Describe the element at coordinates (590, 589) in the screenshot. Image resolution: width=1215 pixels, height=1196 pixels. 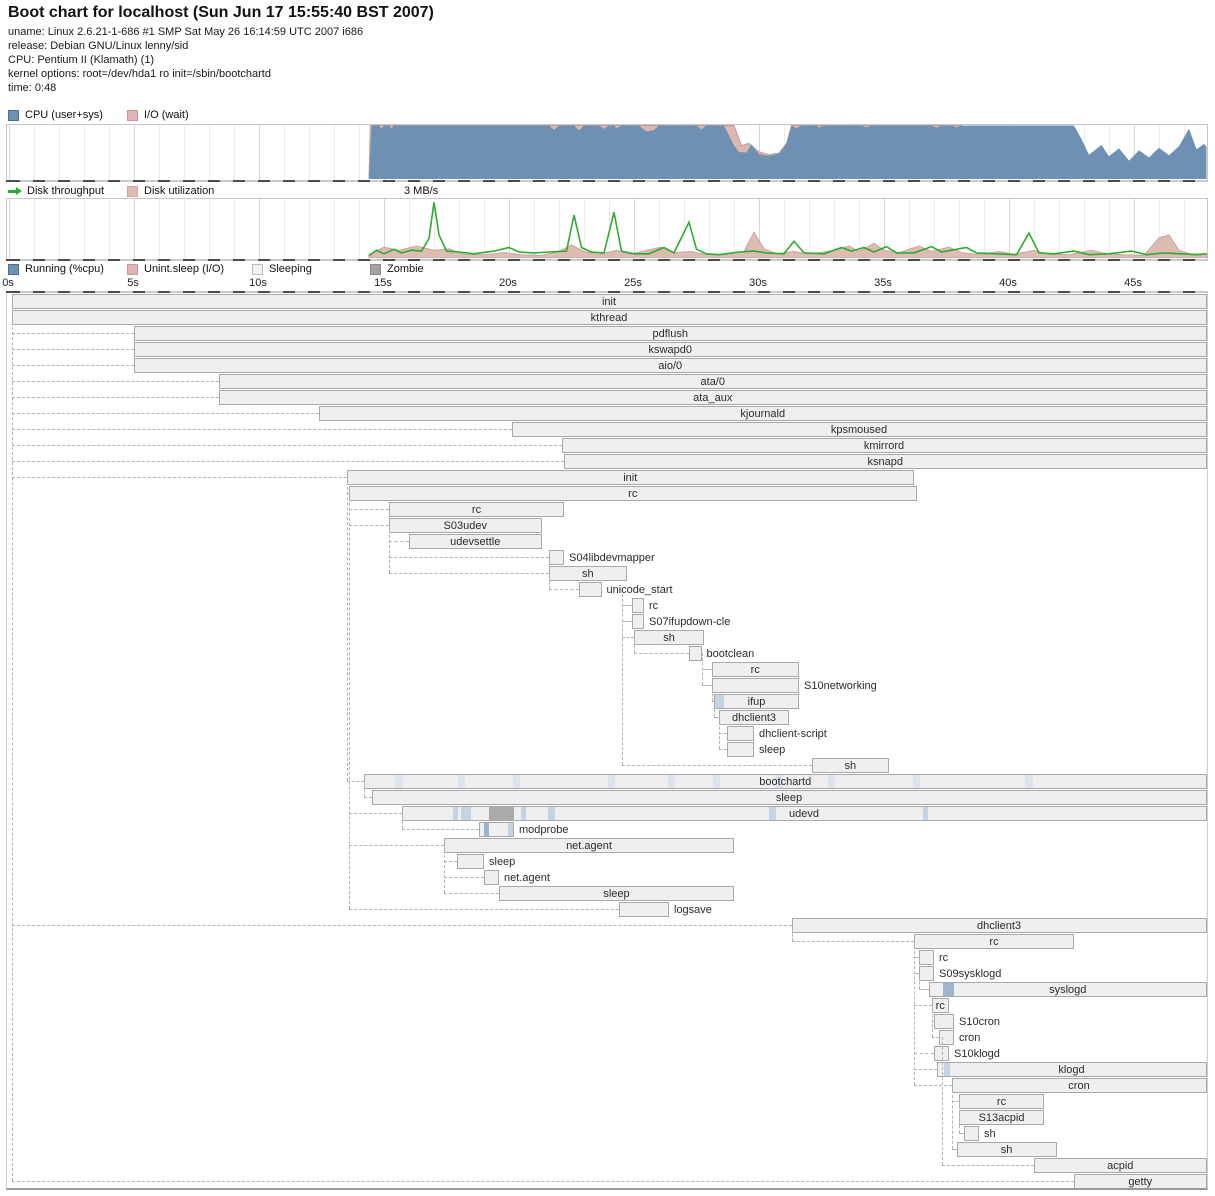
I see `process-bar-unicode-start` at that location.